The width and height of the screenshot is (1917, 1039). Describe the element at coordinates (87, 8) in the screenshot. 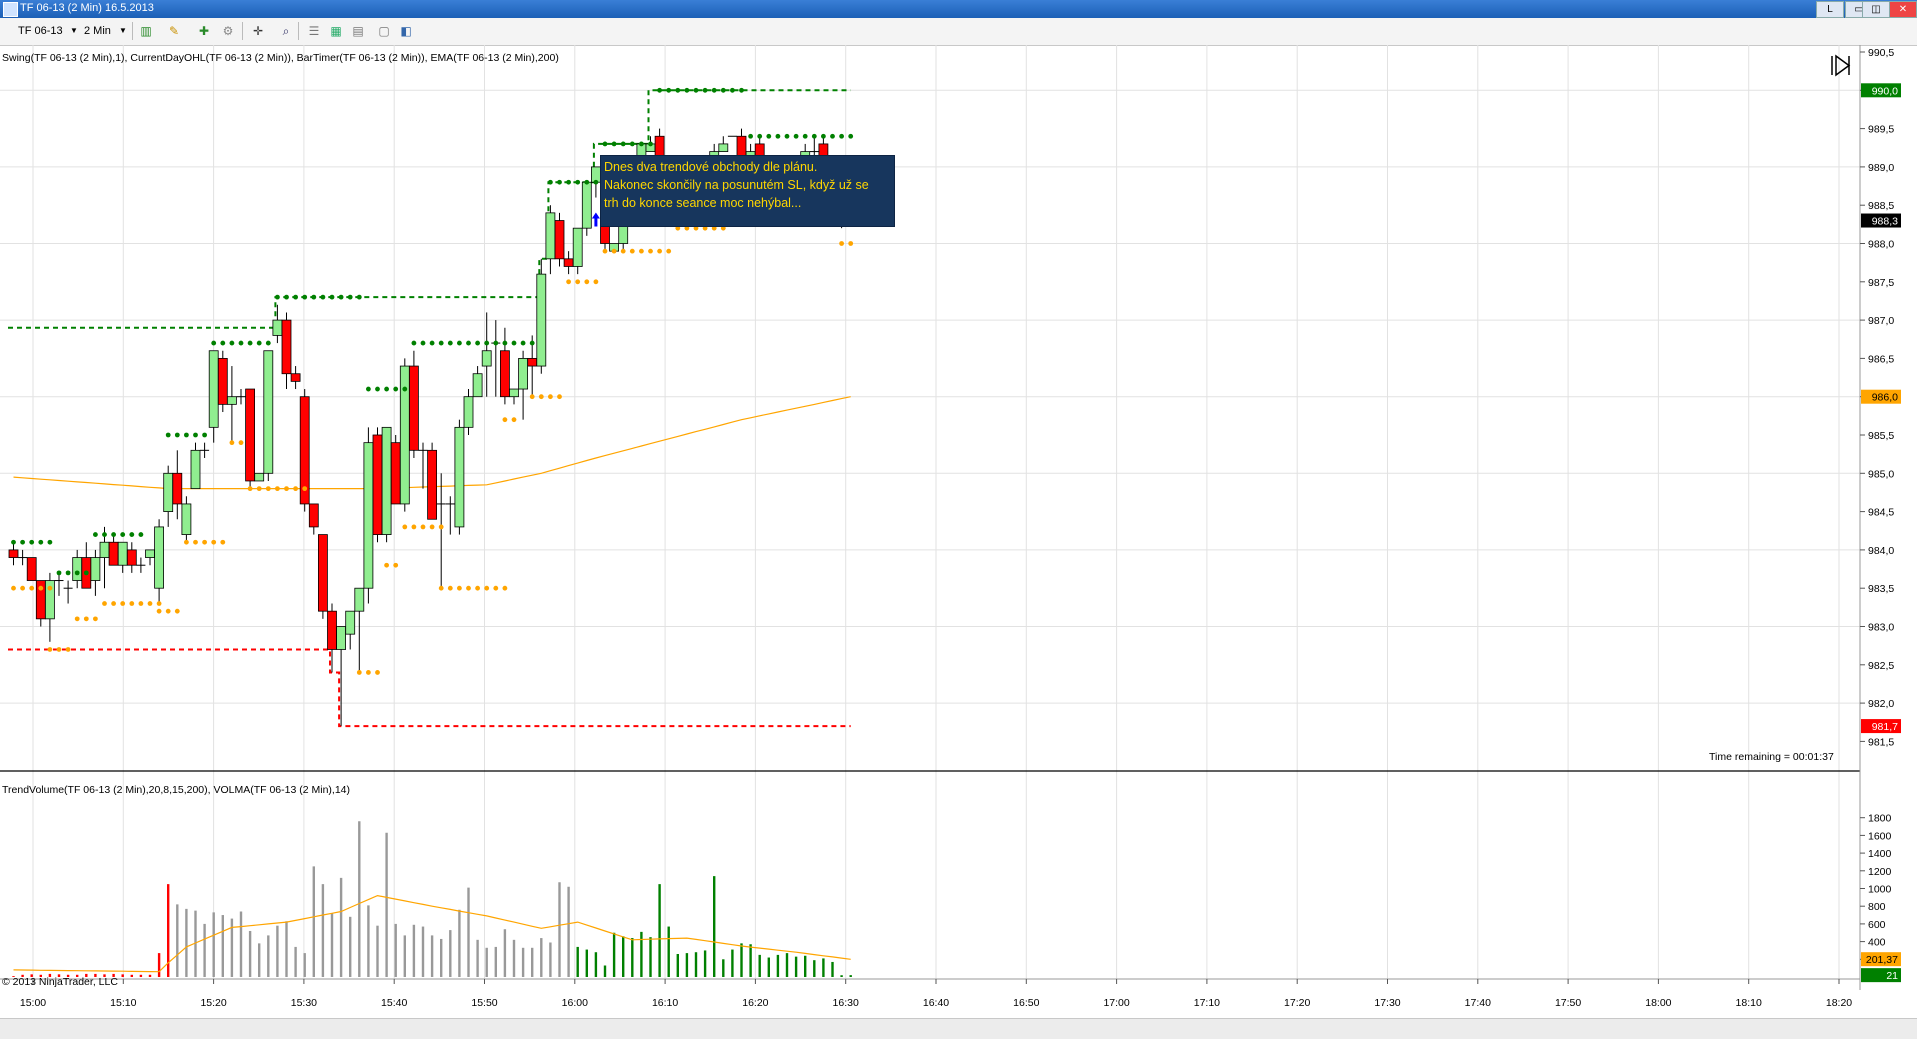

I see `window-title: TF 06-13 (2 Min) 16.5.2013` at that location.